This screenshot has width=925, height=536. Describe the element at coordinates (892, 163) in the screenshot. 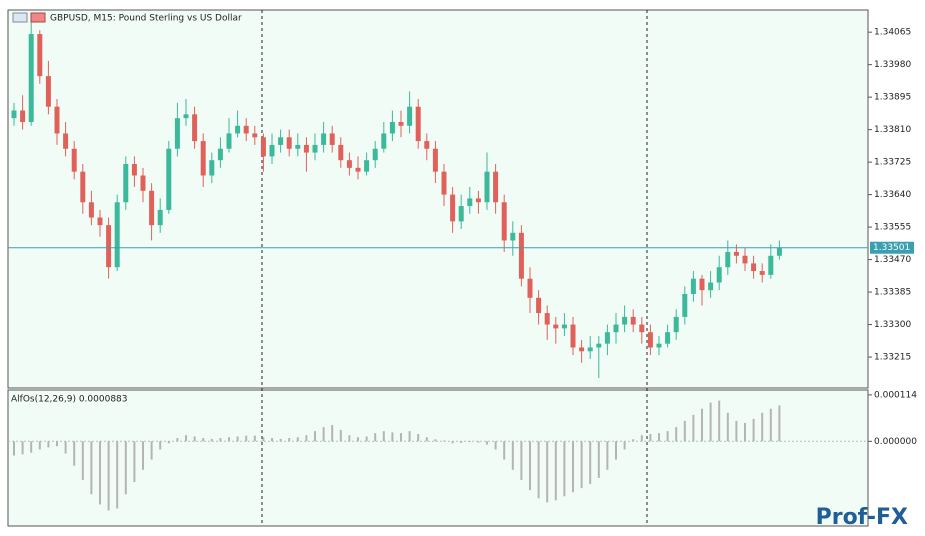

I see `y-tick-label: 1.33725` at that location.